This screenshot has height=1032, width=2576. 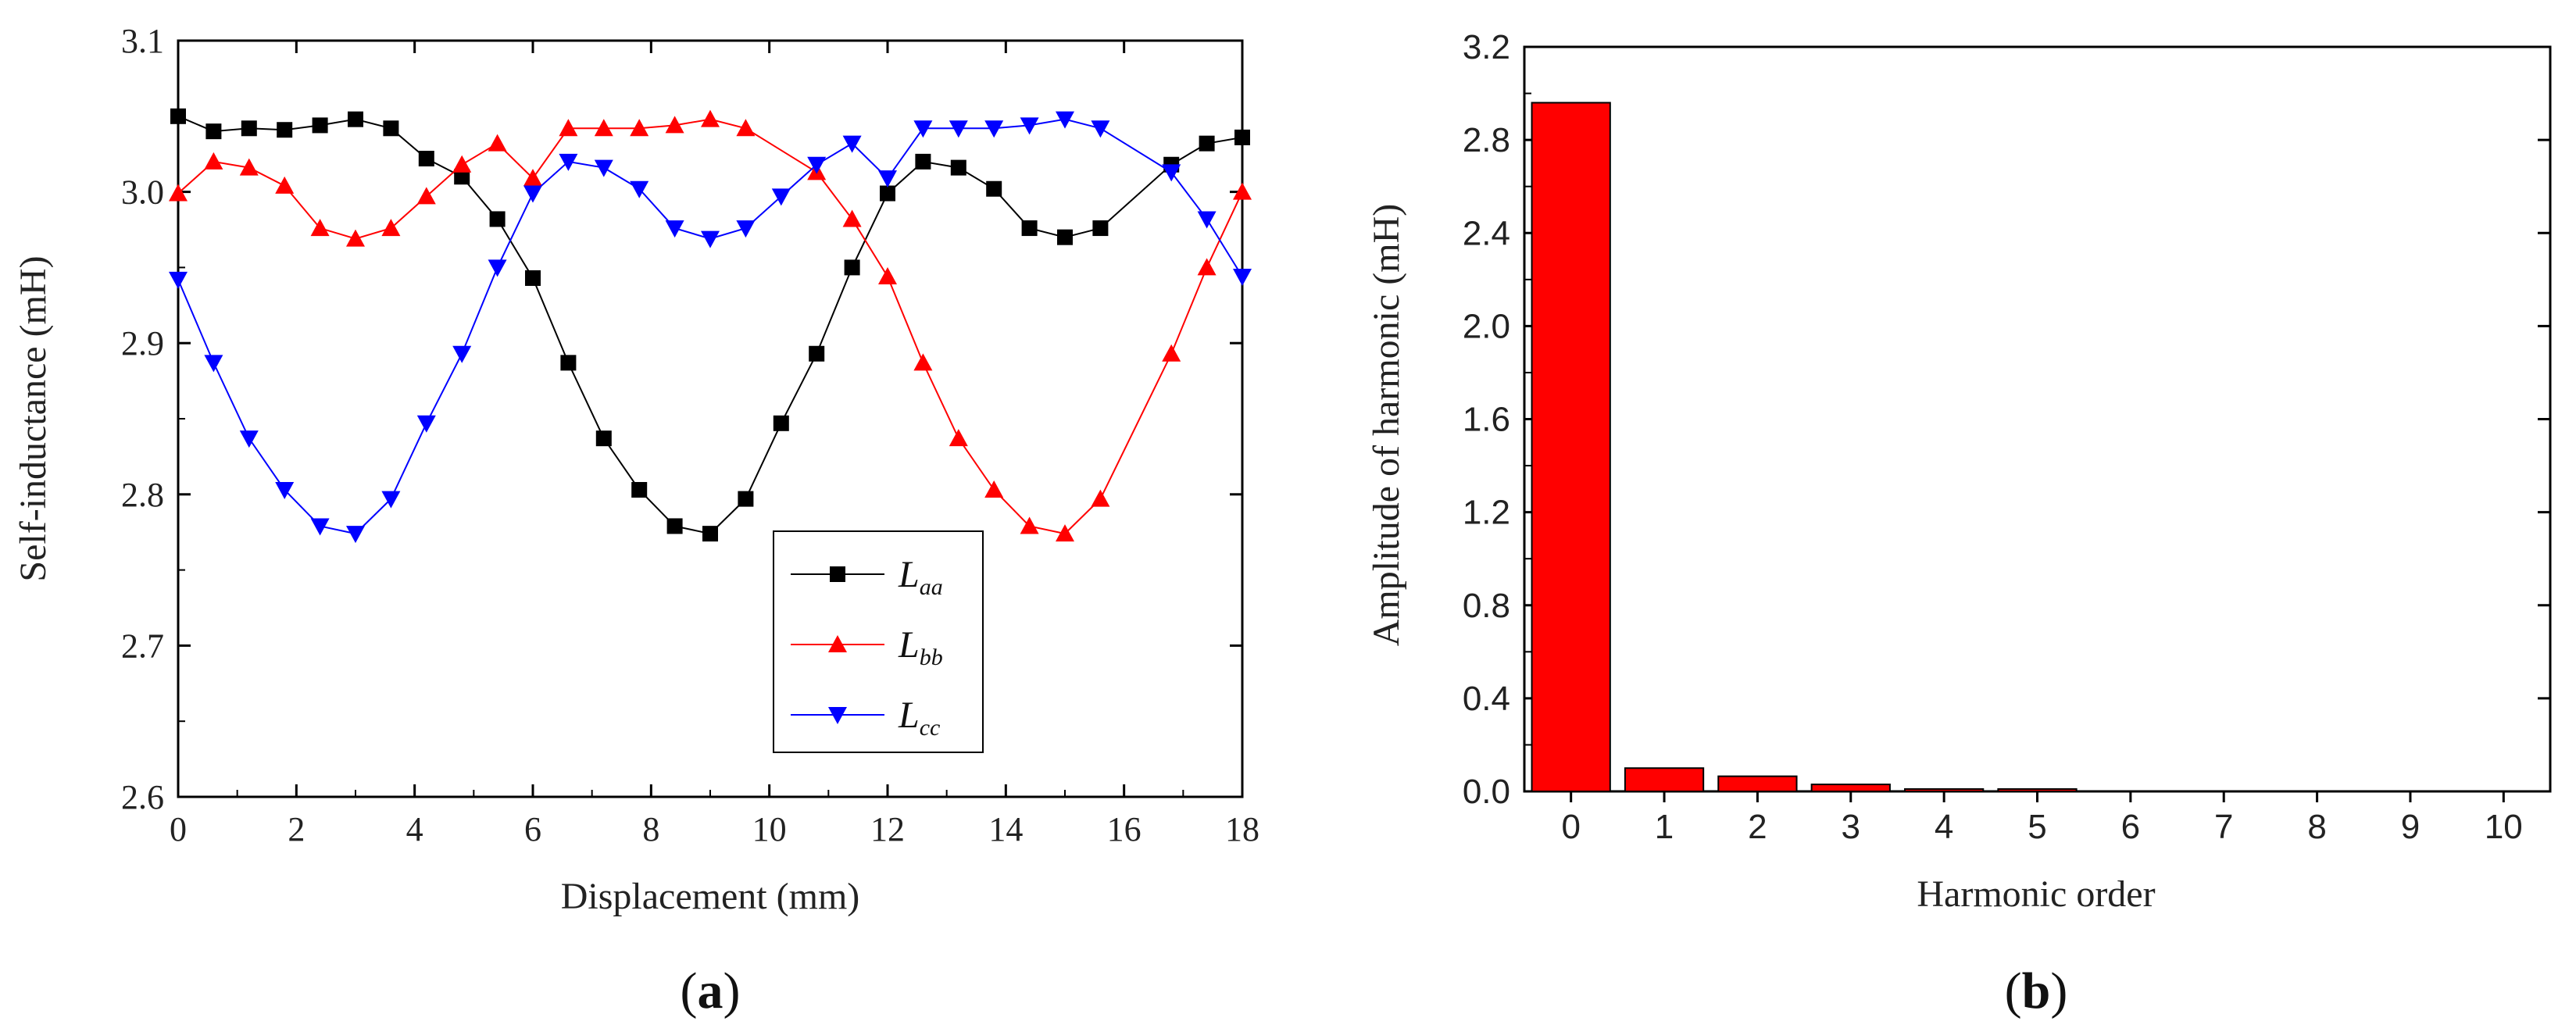 What do you see at coordinates (1486, 606) in the screenshot?
I see `y-tick-label: 0.8` at bounding box center [1486, 606].